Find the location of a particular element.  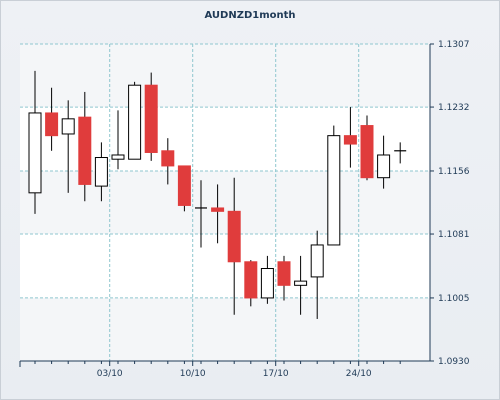

y-tick-label: 1.1081 is located at coordinates (454, 235).